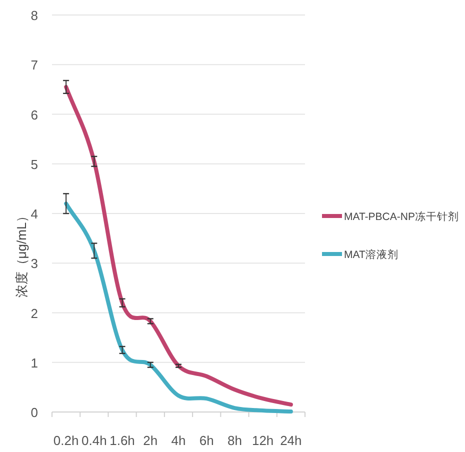 The width and height of the screenshot is (465, 452). What do you see at coordinates (150, 440) in the screenshot?
I see `x-tick-label: 2h` at bounding box center [150, 440].